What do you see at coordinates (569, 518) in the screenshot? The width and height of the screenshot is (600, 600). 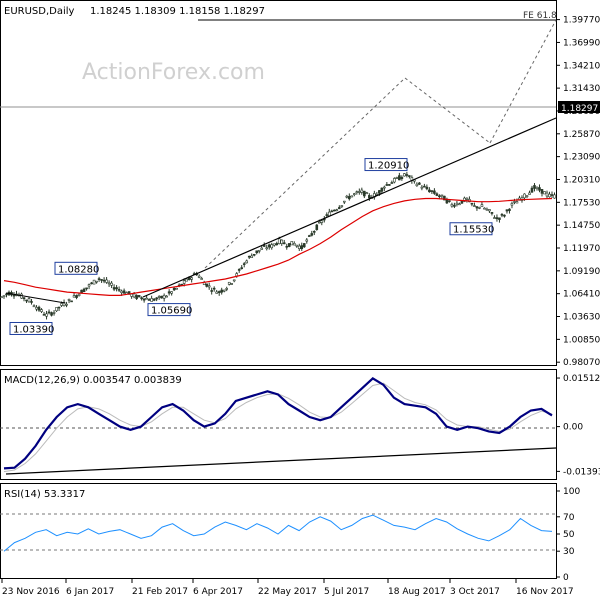 I see `rsi-y-tick-label: 70` at bounding box center [569, 518].